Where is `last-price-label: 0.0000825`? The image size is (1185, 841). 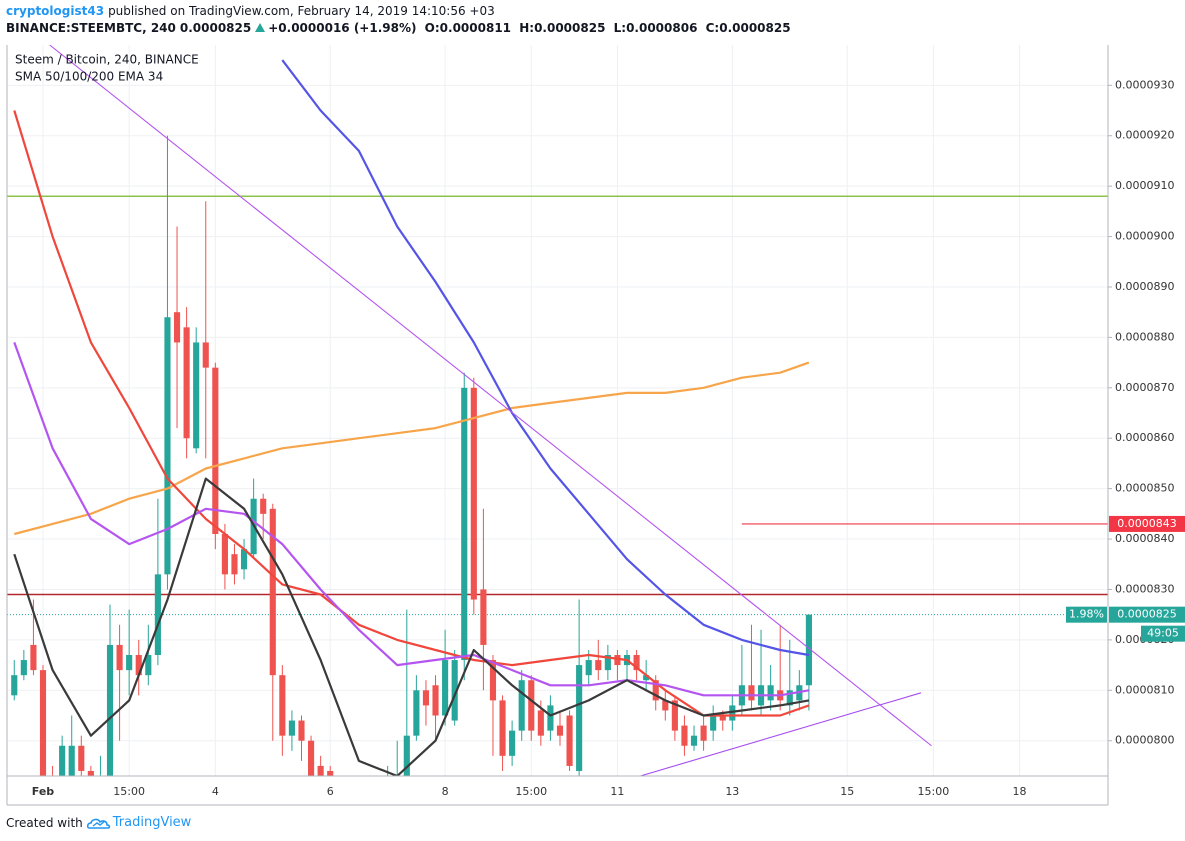 last-price-label: 0.0000825 is located at coordinates (1147, 614).